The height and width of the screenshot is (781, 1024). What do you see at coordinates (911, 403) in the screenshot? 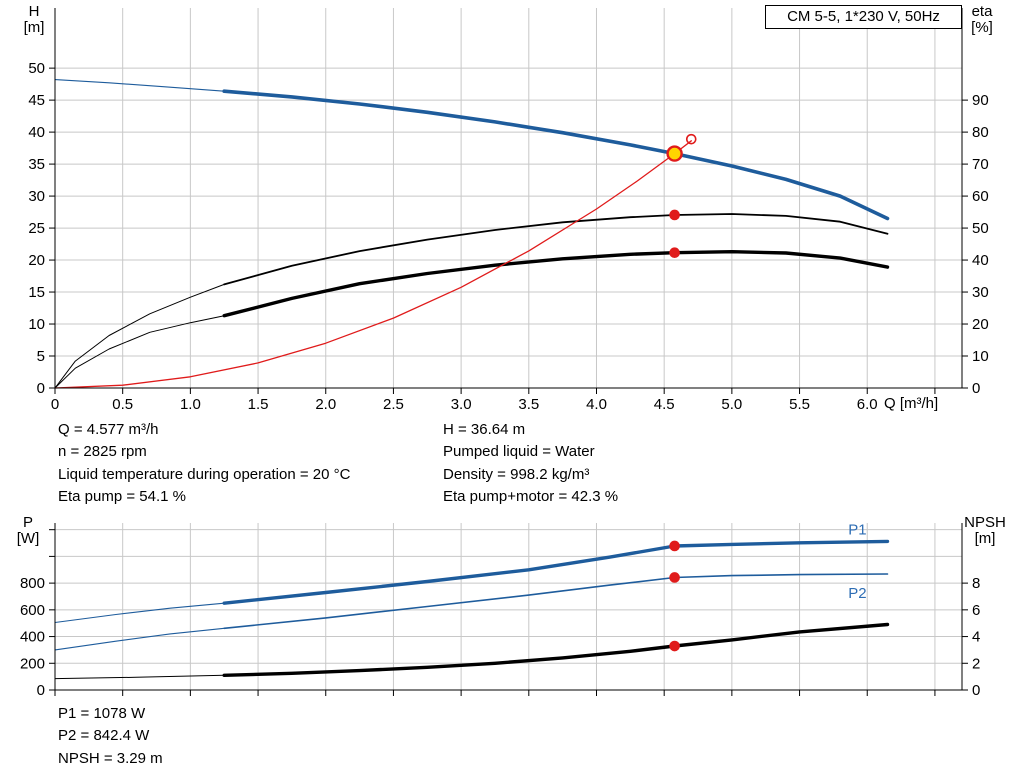
I see `q-axis-label: Q [m³/h]` at bounding box center [911, 403].